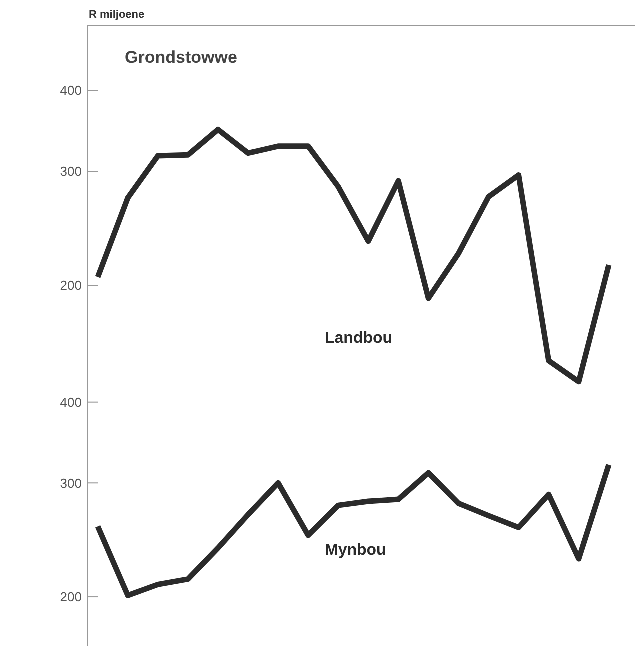 The image size is (643, 646). Describe the element at coordinates (355, 551) in the screenshot. I see `series-label: Mynbou` at that location.